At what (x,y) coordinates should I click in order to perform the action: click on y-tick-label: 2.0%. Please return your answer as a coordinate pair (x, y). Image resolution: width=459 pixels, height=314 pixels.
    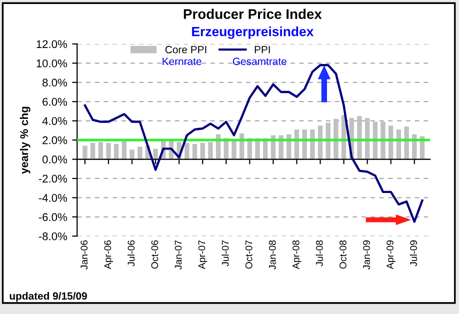
    Looking at the image, I should click on (54, 140).